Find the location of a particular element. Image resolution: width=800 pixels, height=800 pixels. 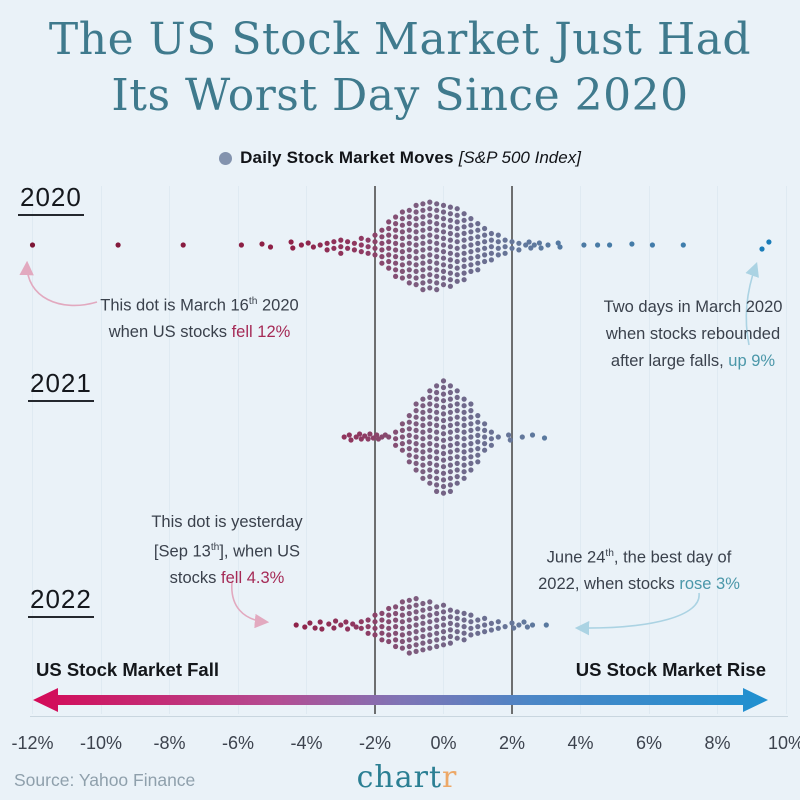

fall-rise-gradient-arrow is located at coordinates (400, 700).